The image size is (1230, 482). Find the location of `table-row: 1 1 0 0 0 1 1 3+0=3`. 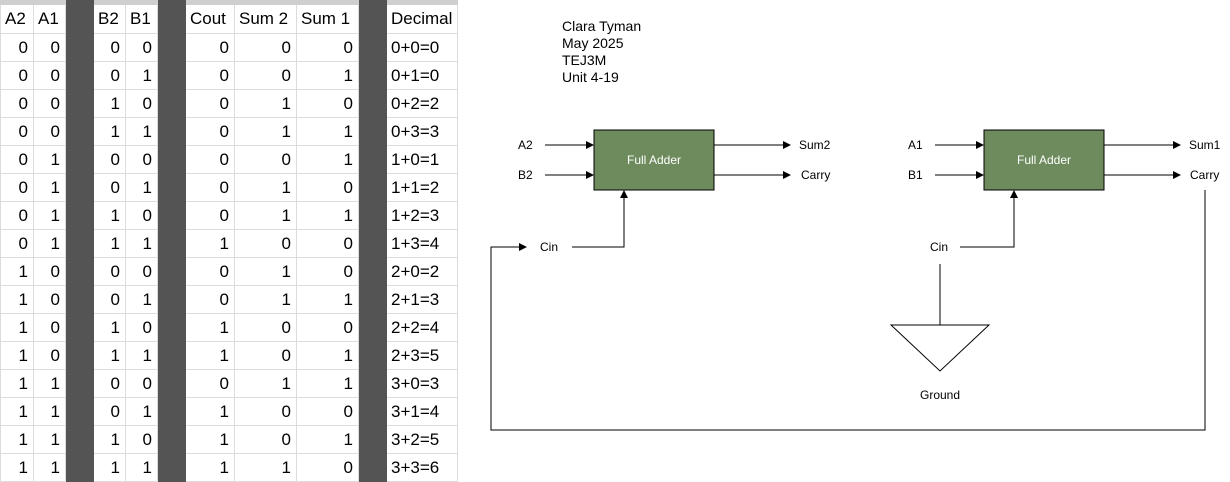

table-row: 1 1 0 0 0 1 1 3+0=3 is located at coordinates (229, 383).